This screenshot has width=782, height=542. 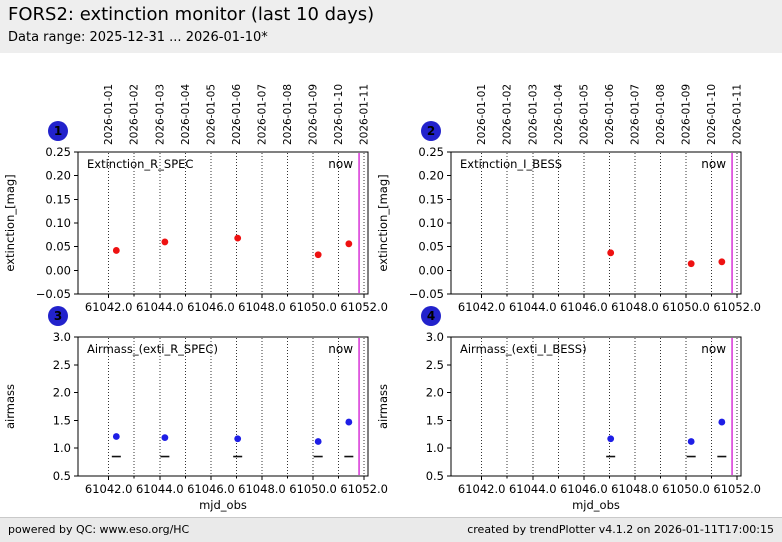 I want to click on panel-label: Extinction_I_BESS, so click(x=511, y=164).